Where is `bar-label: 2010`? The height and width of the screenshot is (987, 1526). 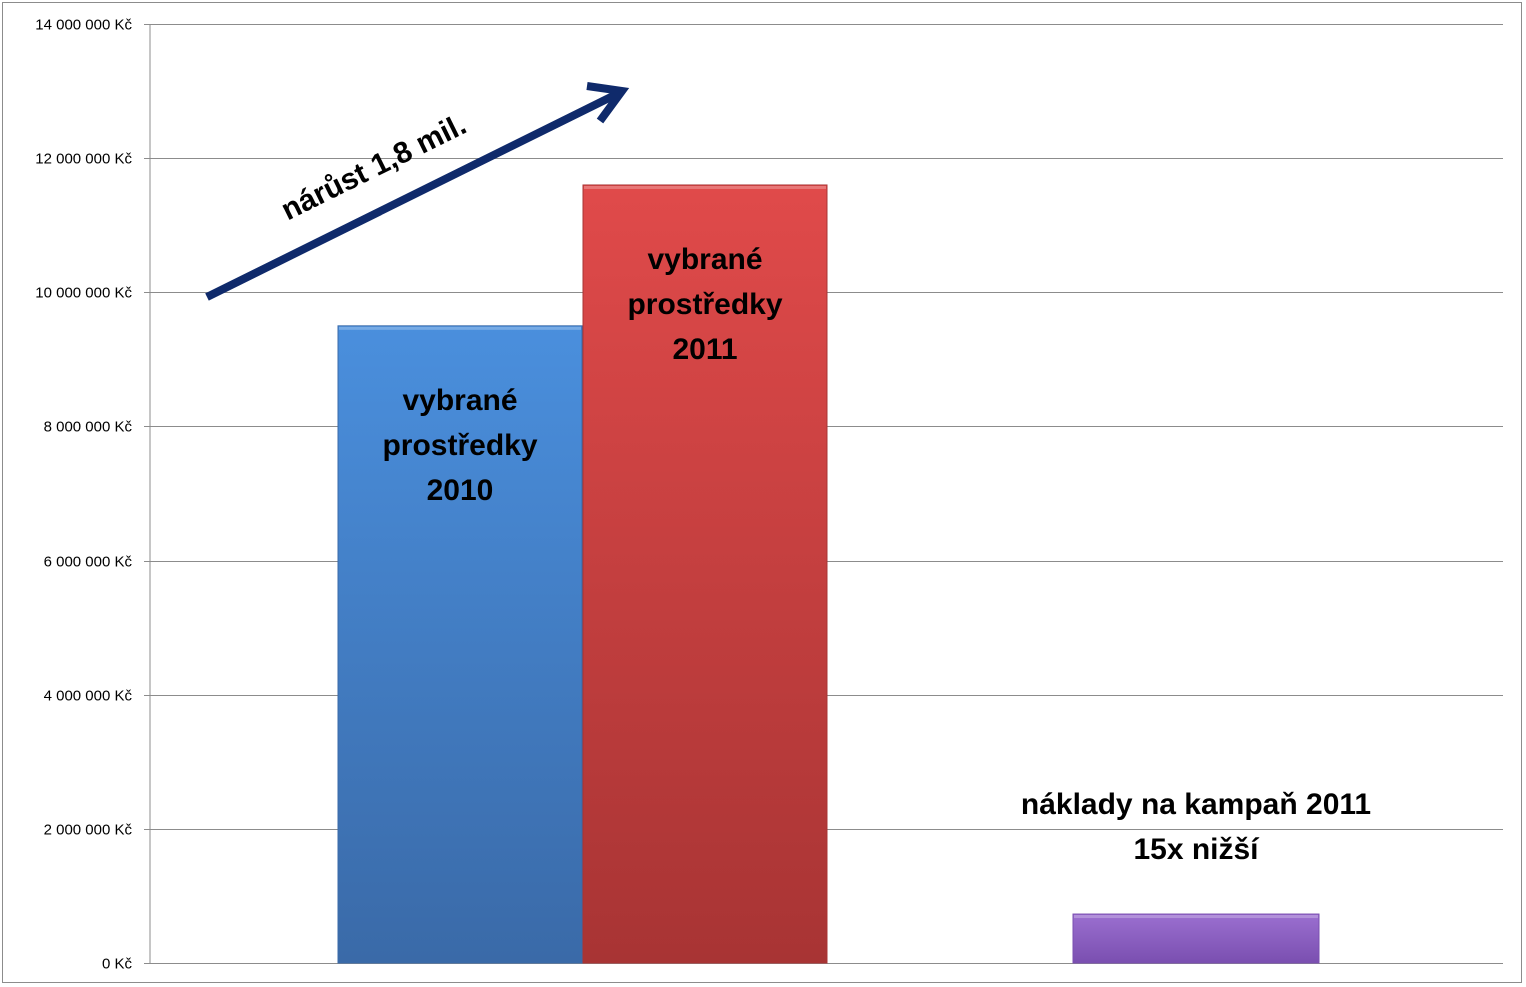
bar-label: 2010 is located at coordinates (460, 490).